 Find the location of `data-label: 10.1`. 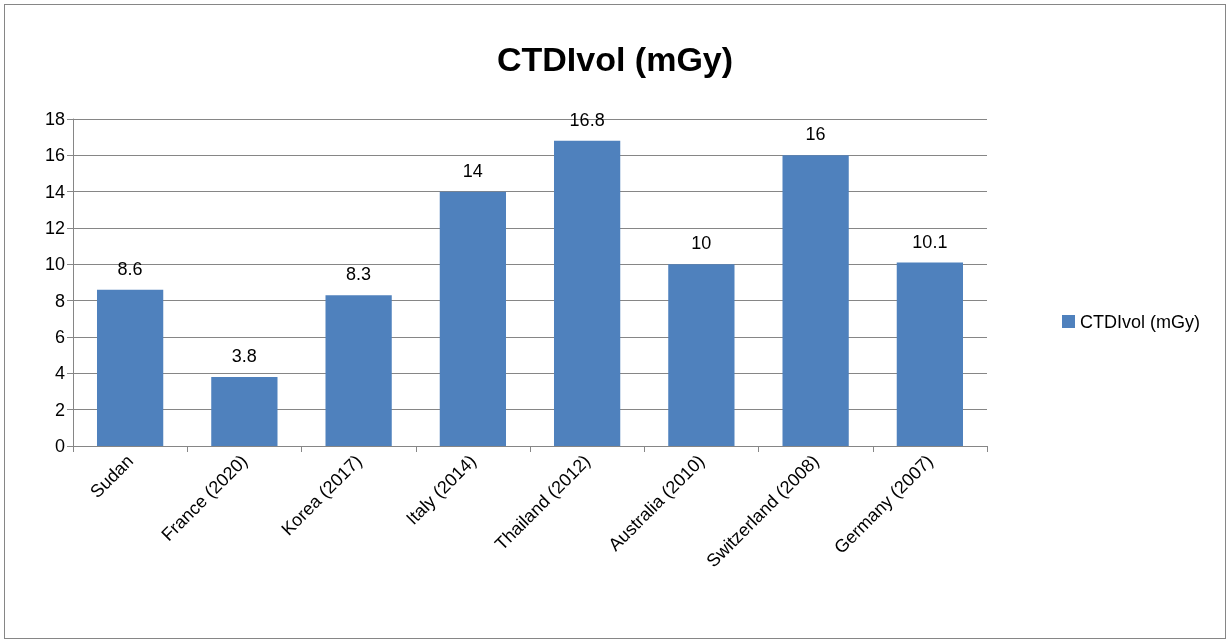

data-label: 10.1 is located at coordinates (930, 241).